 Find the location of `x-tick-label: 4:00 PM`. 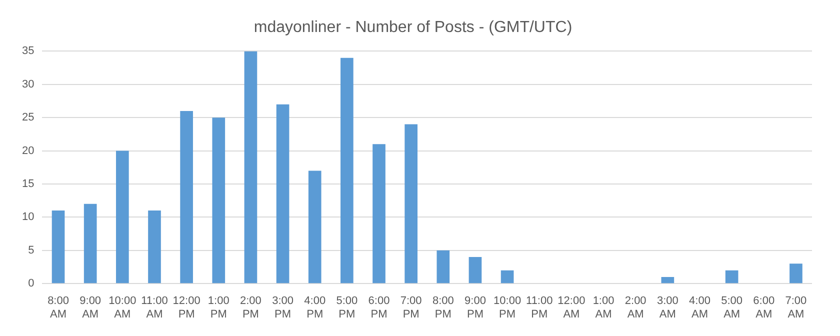

x-tick-label: 4:00 PM is located at coordinates (315, 307).